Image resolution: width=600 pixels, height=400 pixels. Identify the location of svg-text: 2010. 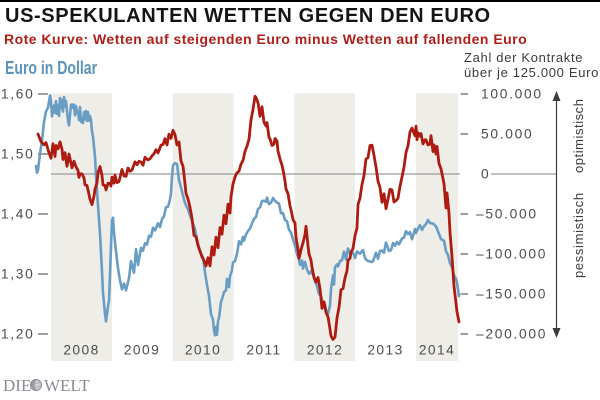
(203, 350).